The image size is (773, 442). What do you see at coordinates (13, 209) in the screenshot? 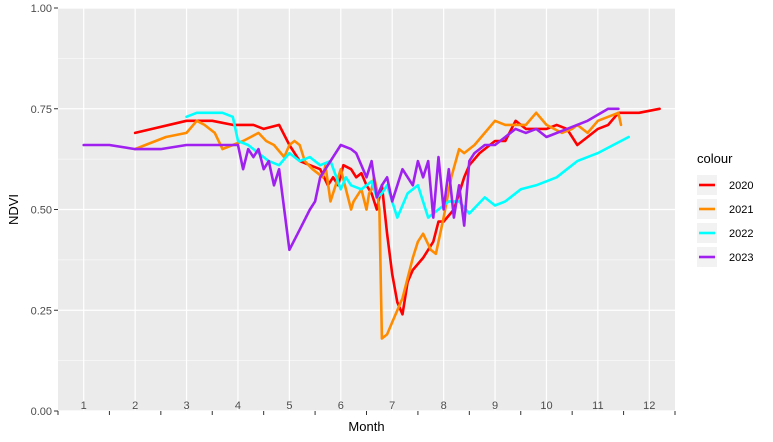
I see `y-axis-title: NDVI` at bounding box center [13, 209].